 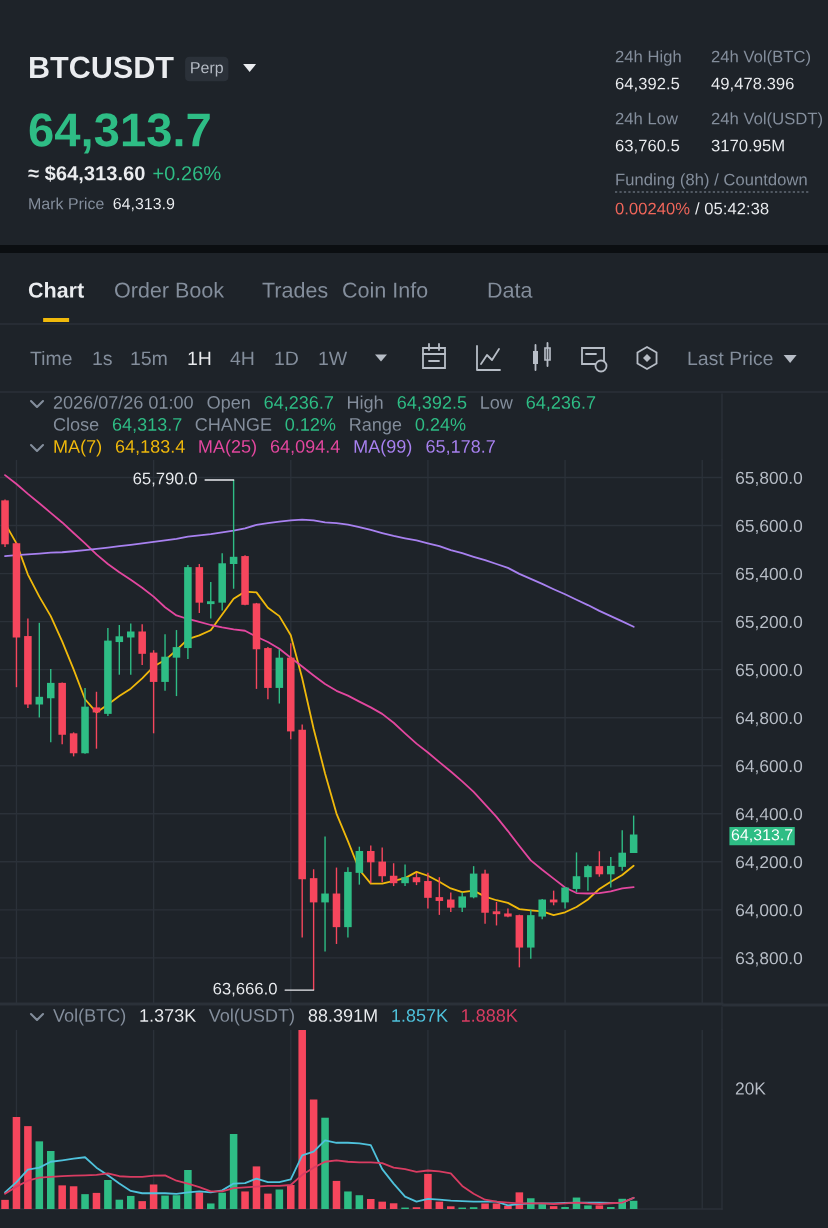 What do you see at coordinates (490, 1015) in the screenshot?
I see `text: 1.888K` at bounding box center [490, 1015].